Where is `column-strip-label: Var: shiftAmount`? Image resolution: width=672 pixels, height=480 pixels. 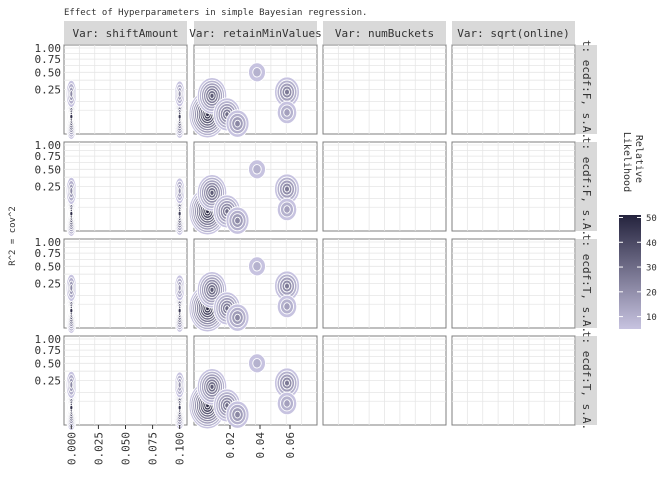 column-strip-label: Var: shiftAmount is located at coordinates (126, 33).